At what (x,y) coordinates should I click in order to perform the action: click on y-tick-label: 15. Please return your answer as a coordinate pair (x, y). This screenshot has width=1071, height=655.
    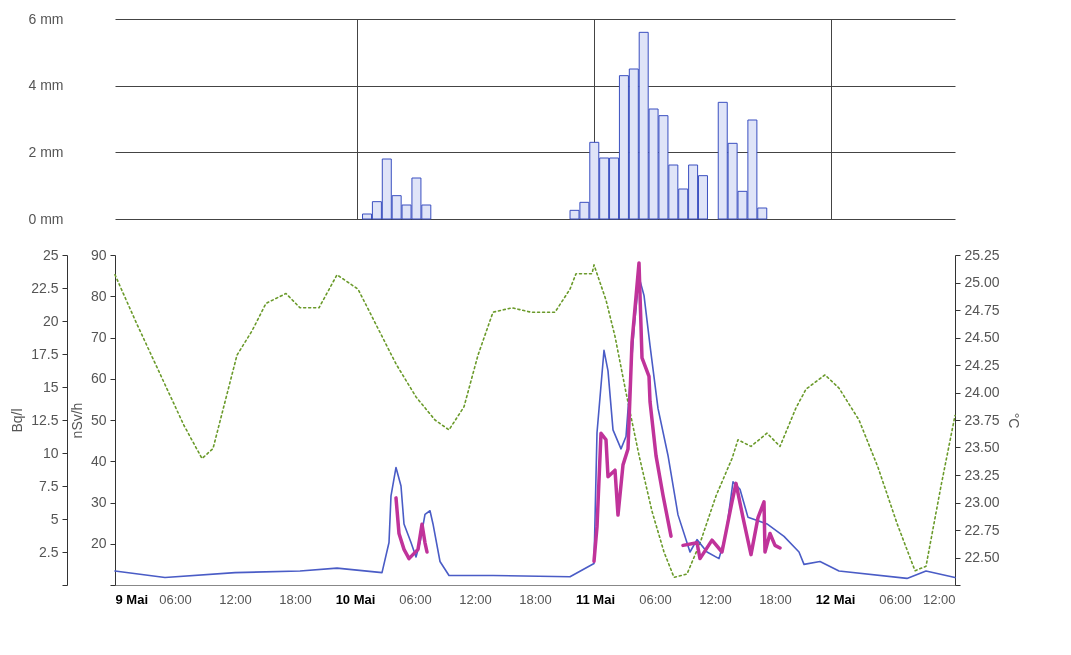
    Looking at the image, I should click on (50, 386).